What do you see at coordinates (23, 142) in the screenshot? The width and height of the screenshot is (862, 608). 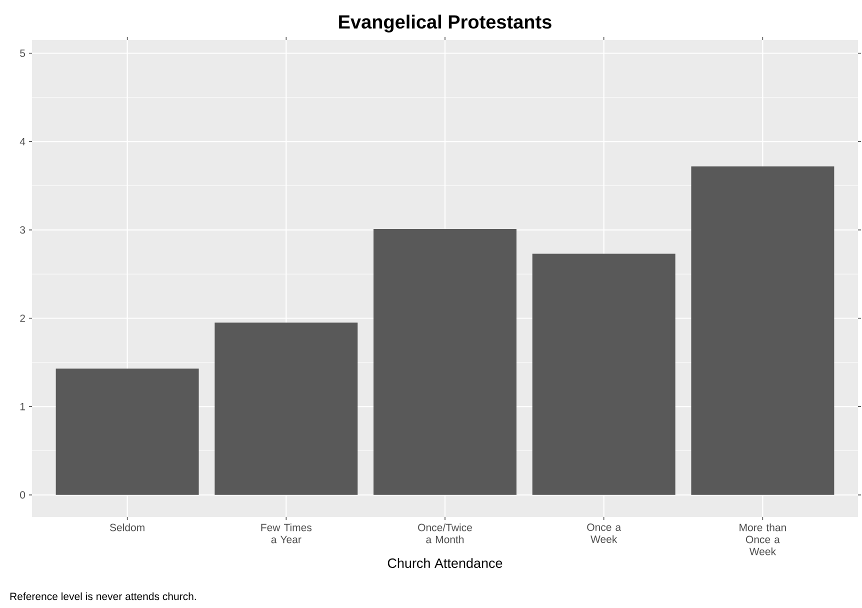 I see `y-tick-label: 4` at bounding box center [23, 142].